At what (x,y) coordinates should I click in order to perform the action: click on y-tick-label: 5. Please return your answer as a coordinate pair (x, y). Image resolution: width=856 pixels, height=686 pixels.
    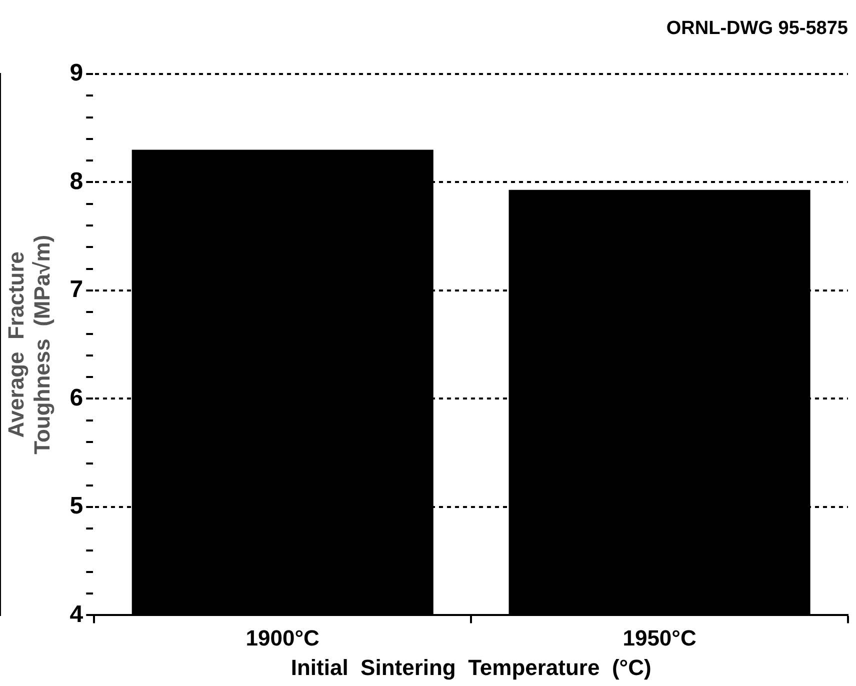
    Looking at the image, I should click on (77, 506).